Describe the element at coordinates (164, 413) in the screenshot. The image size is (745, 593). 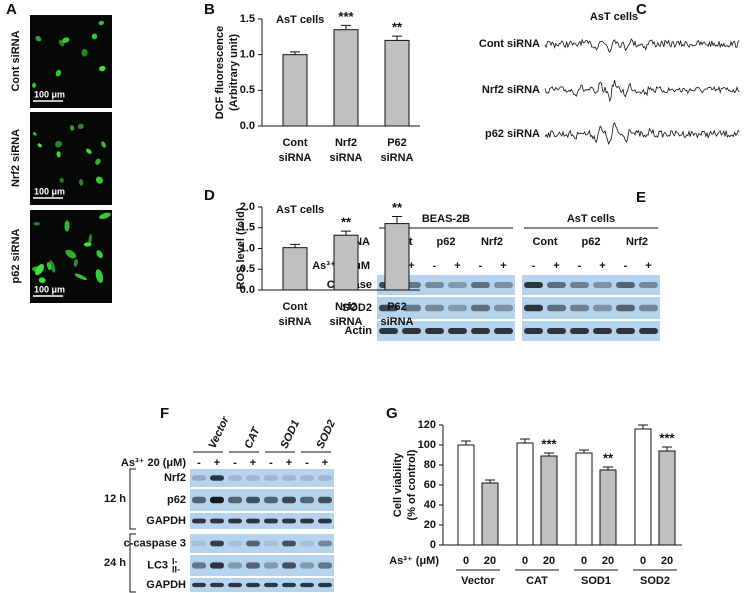
I see `panel-label: F` at that location.